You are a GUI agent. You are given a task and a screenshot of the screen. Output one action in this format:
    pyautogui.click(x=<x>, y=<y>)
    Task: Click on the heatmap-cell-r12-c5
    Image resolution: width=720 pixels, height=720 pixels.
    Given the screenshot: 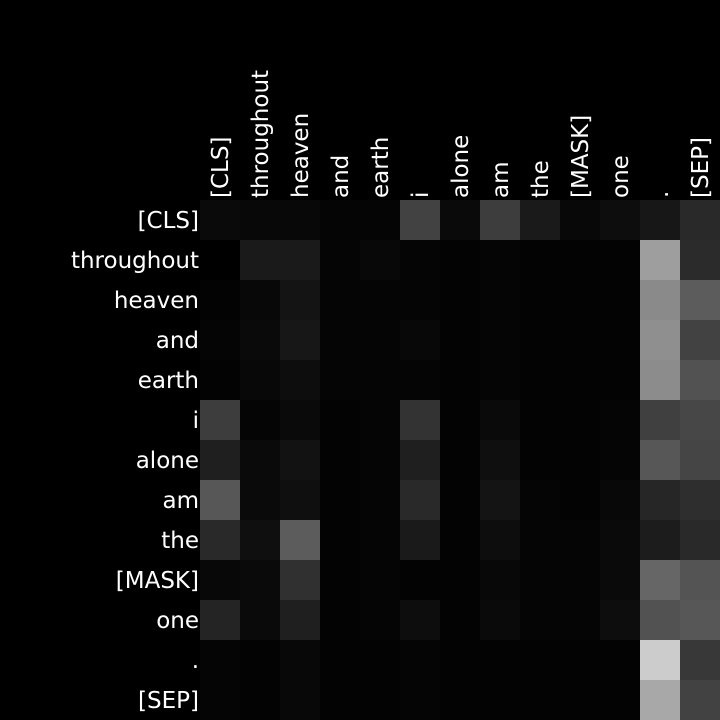 What is the action you would take?
    pyautogui.click(x=420, y=700)
    